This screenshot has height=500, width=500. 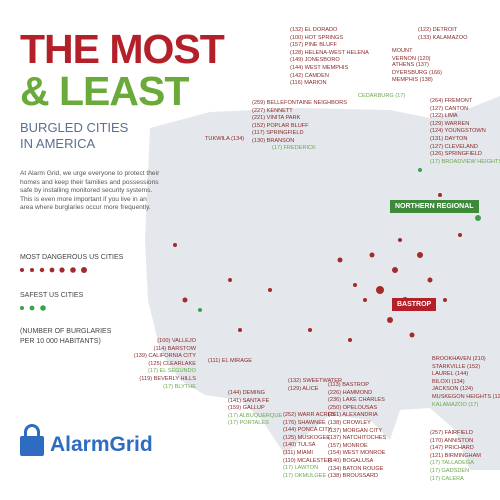 I want to click on city-label: (257) FAIRFIELD, so click(x=451, y=433).